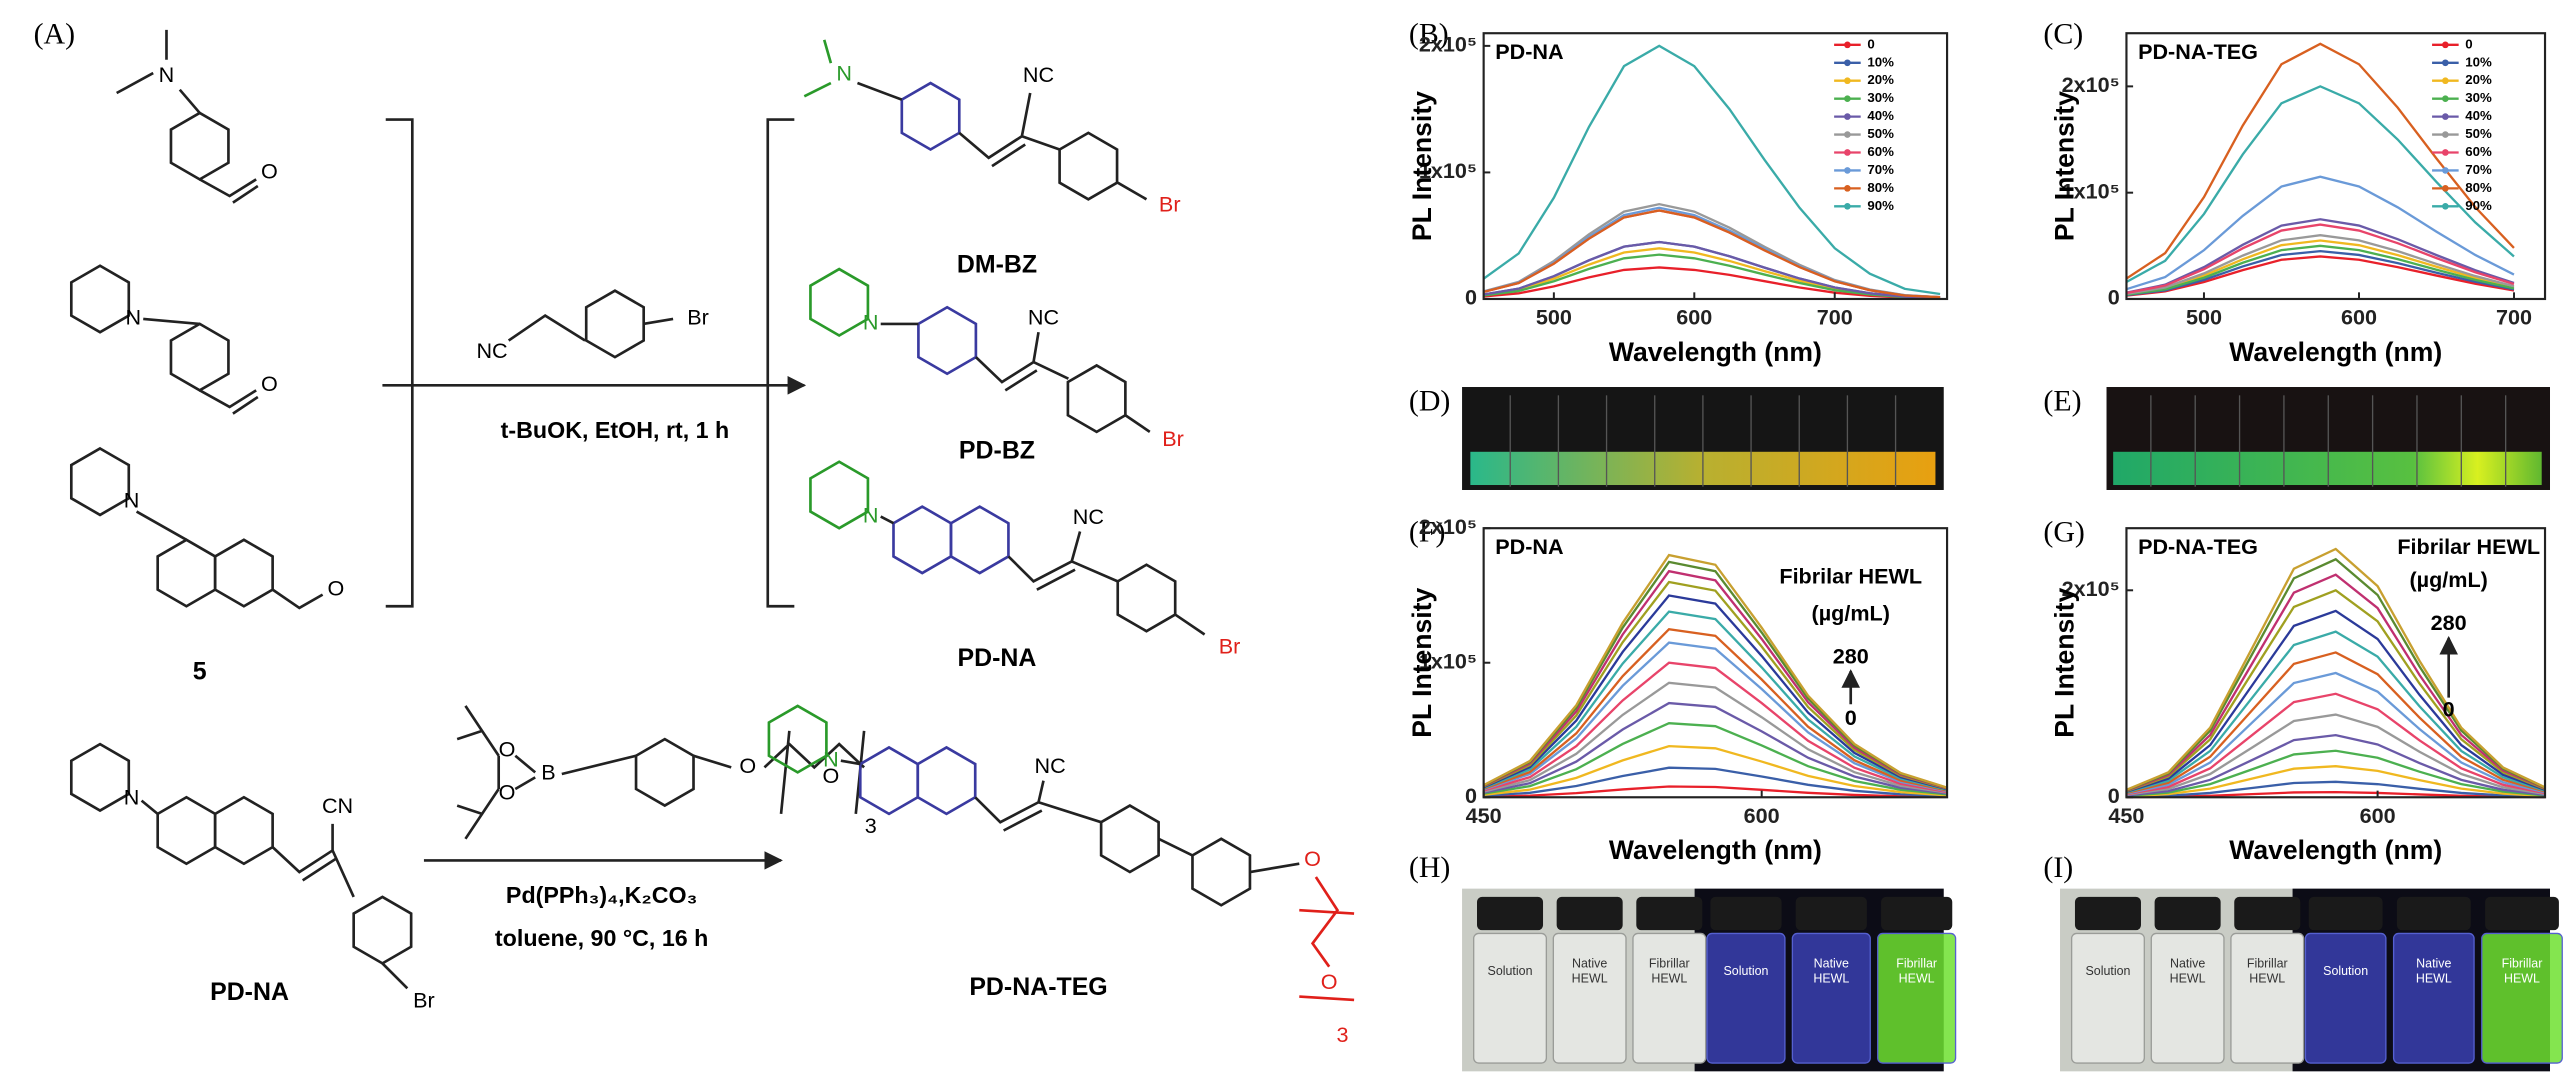 This screenshot has height=1073, width=2567. What do you see at coordinates (1835, 317) in the screenshot?
I see `x-tick-label: 700` at bounding box center [1835, 317].